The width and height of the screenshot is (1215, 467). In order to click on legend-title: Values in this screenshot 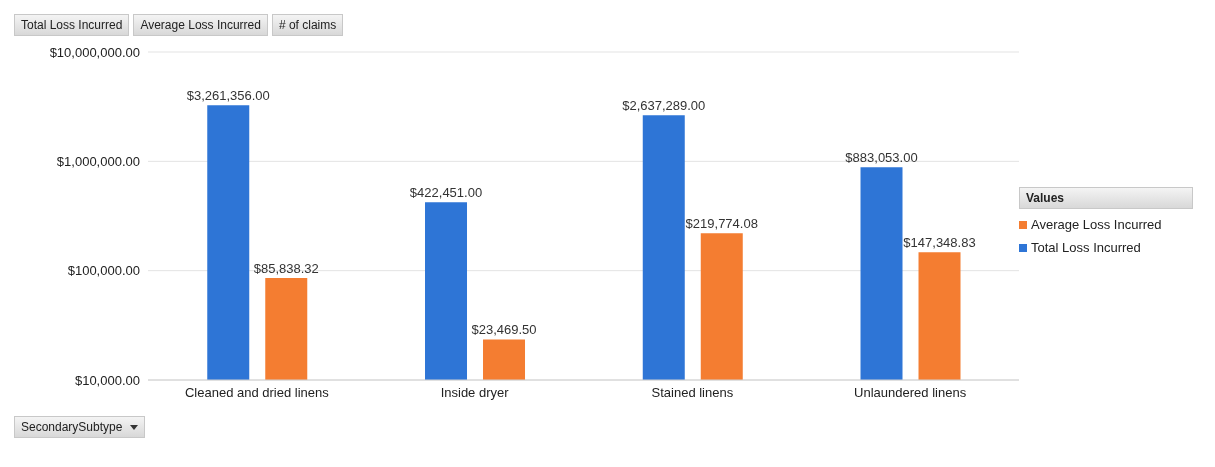, I will do `click(1106, 198)`.